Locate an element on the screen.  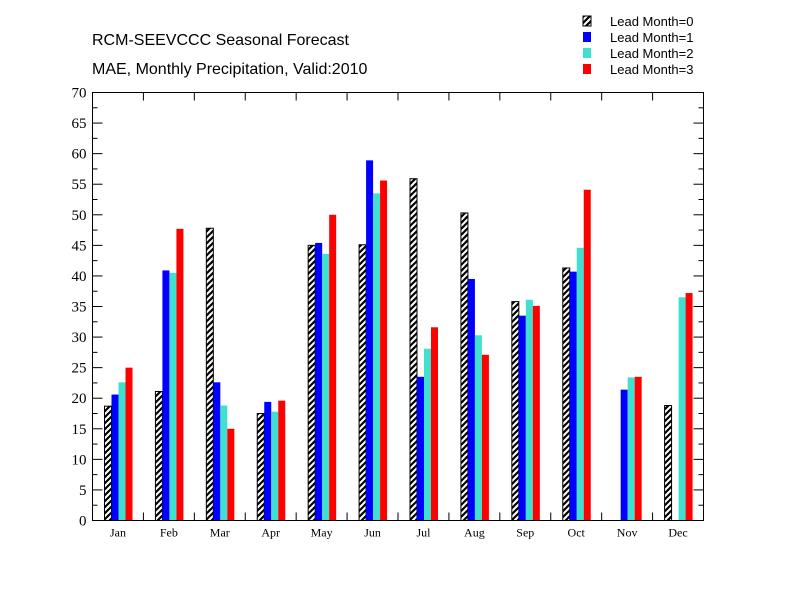
legend-label-3: Lead Month=3 is located at coordinates (651, 69).